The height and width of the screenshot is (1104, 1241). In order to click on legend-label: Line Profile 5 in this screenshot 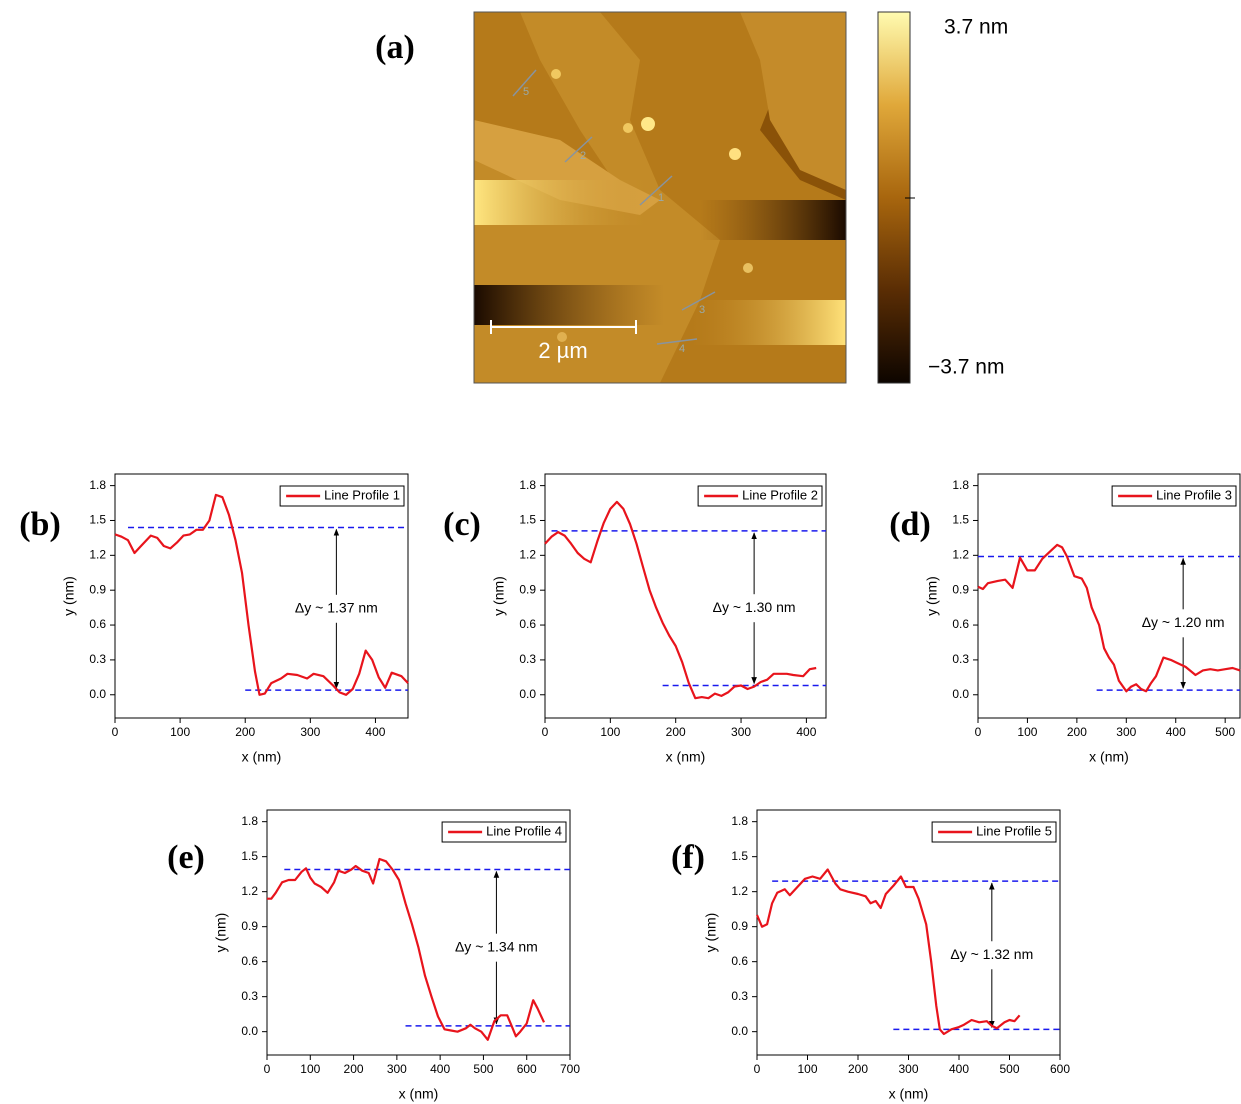, I will do `click(1014, 830)`.